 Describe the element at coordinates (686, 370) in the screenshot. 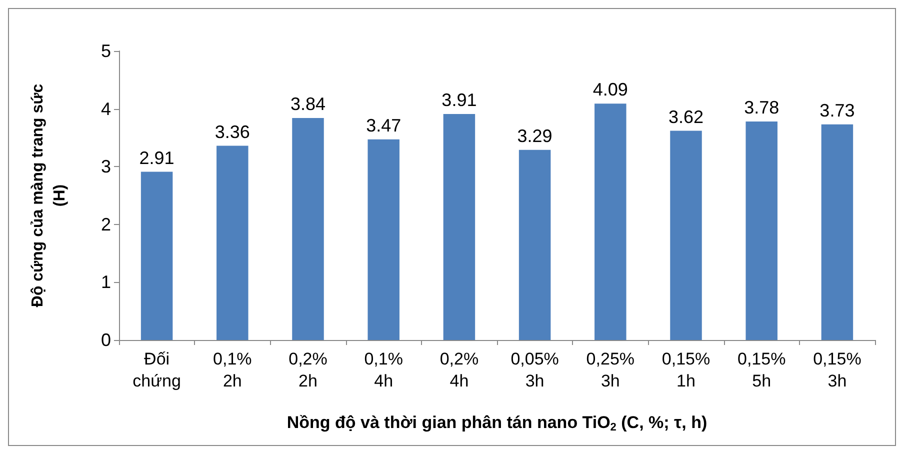

I see `x-tick-label: 0,15% 1h` at that location.